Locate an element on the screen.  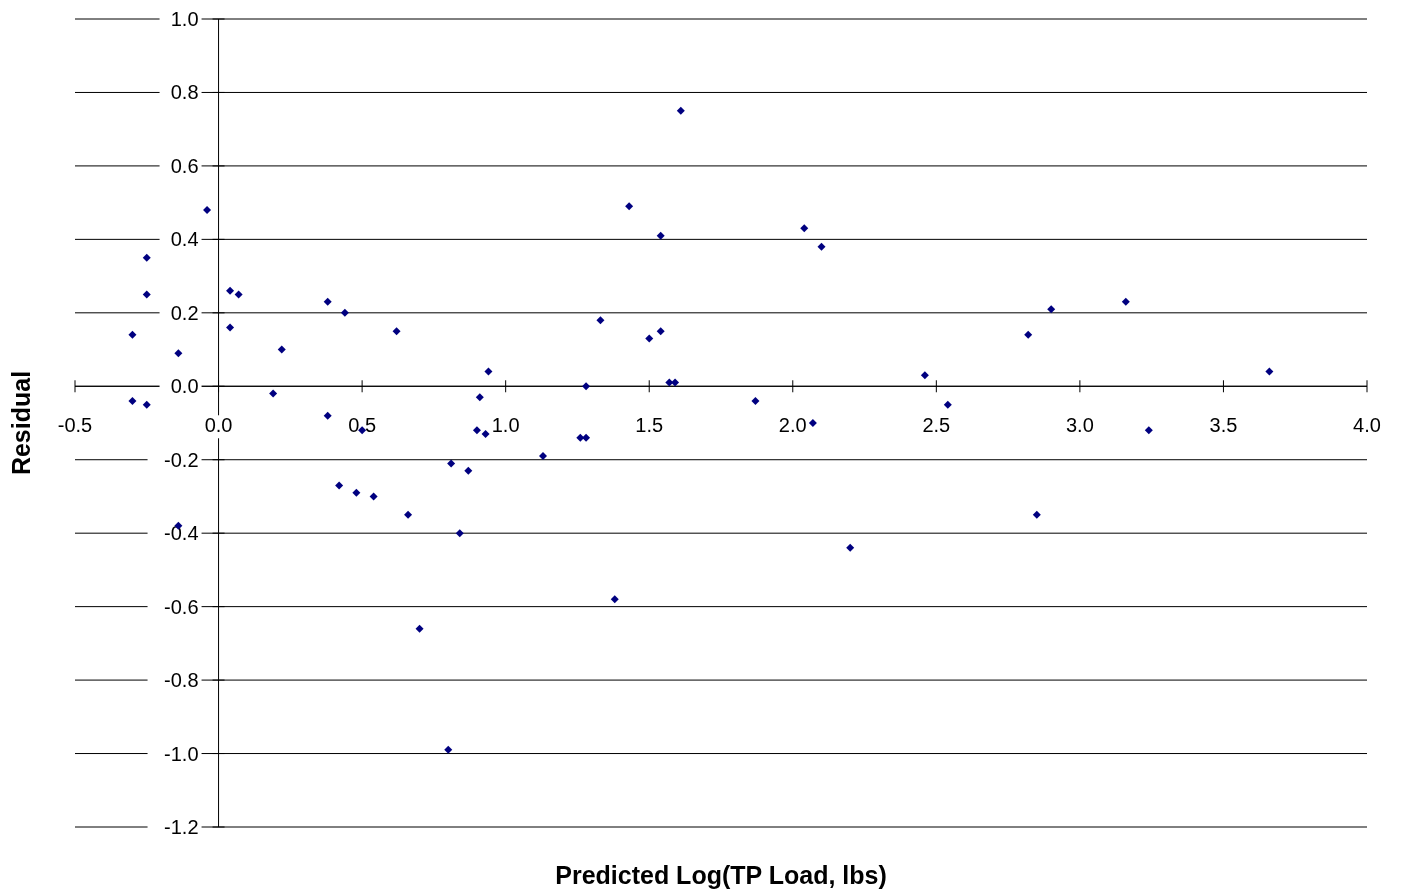
y-tick-label: -1.0 is located at coordinates (181, 753).